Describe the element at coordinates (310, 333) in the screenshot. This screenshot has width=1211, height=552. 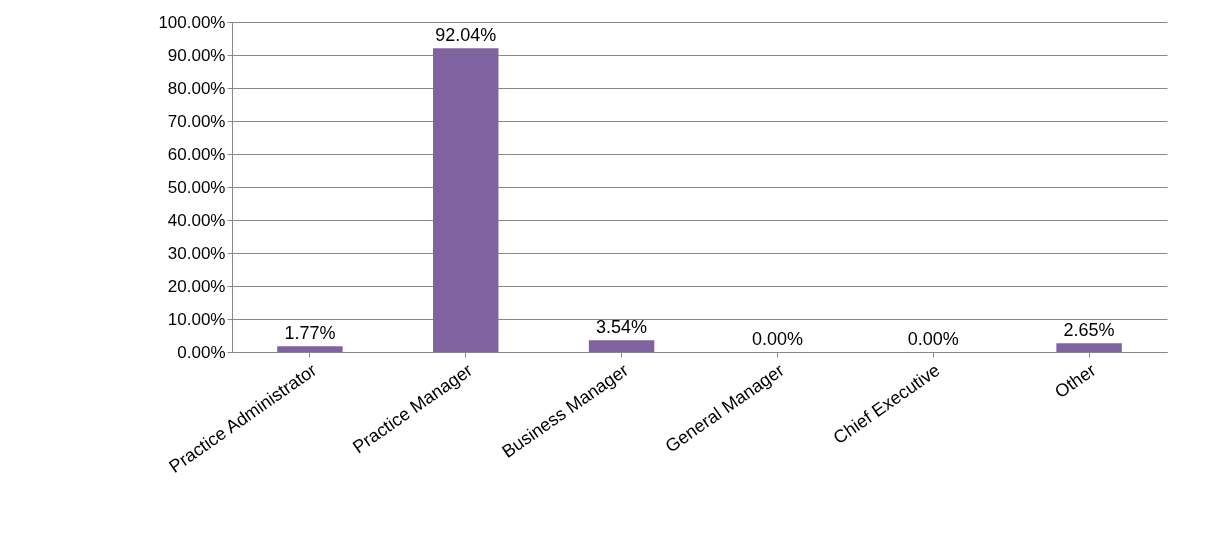
I see `data-label: 1.77%` at that location.